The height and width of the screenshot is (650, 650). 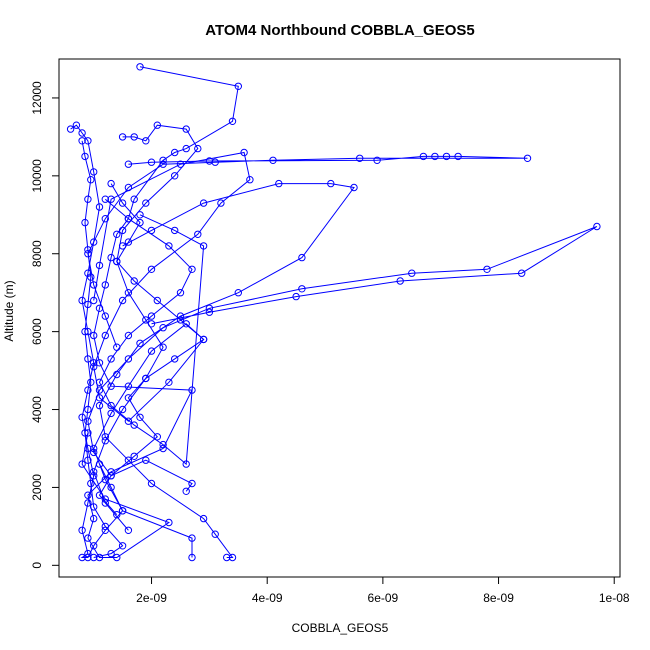 What do you see at coordinates (383, 590) in the screenshot?
I see `x-axis: 2e-09 4e-09 6e-09 8e-09 1e-08` at bounding box center [383, 590].